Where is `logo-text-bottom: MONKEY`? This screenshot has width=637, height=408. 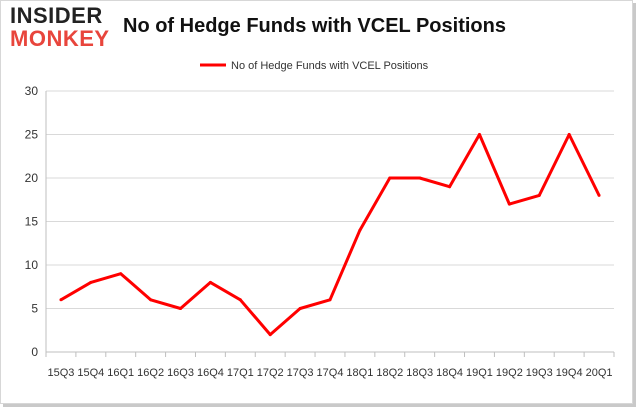
logo-text-bottom: MONKEY is located at coordinates (60, 38).